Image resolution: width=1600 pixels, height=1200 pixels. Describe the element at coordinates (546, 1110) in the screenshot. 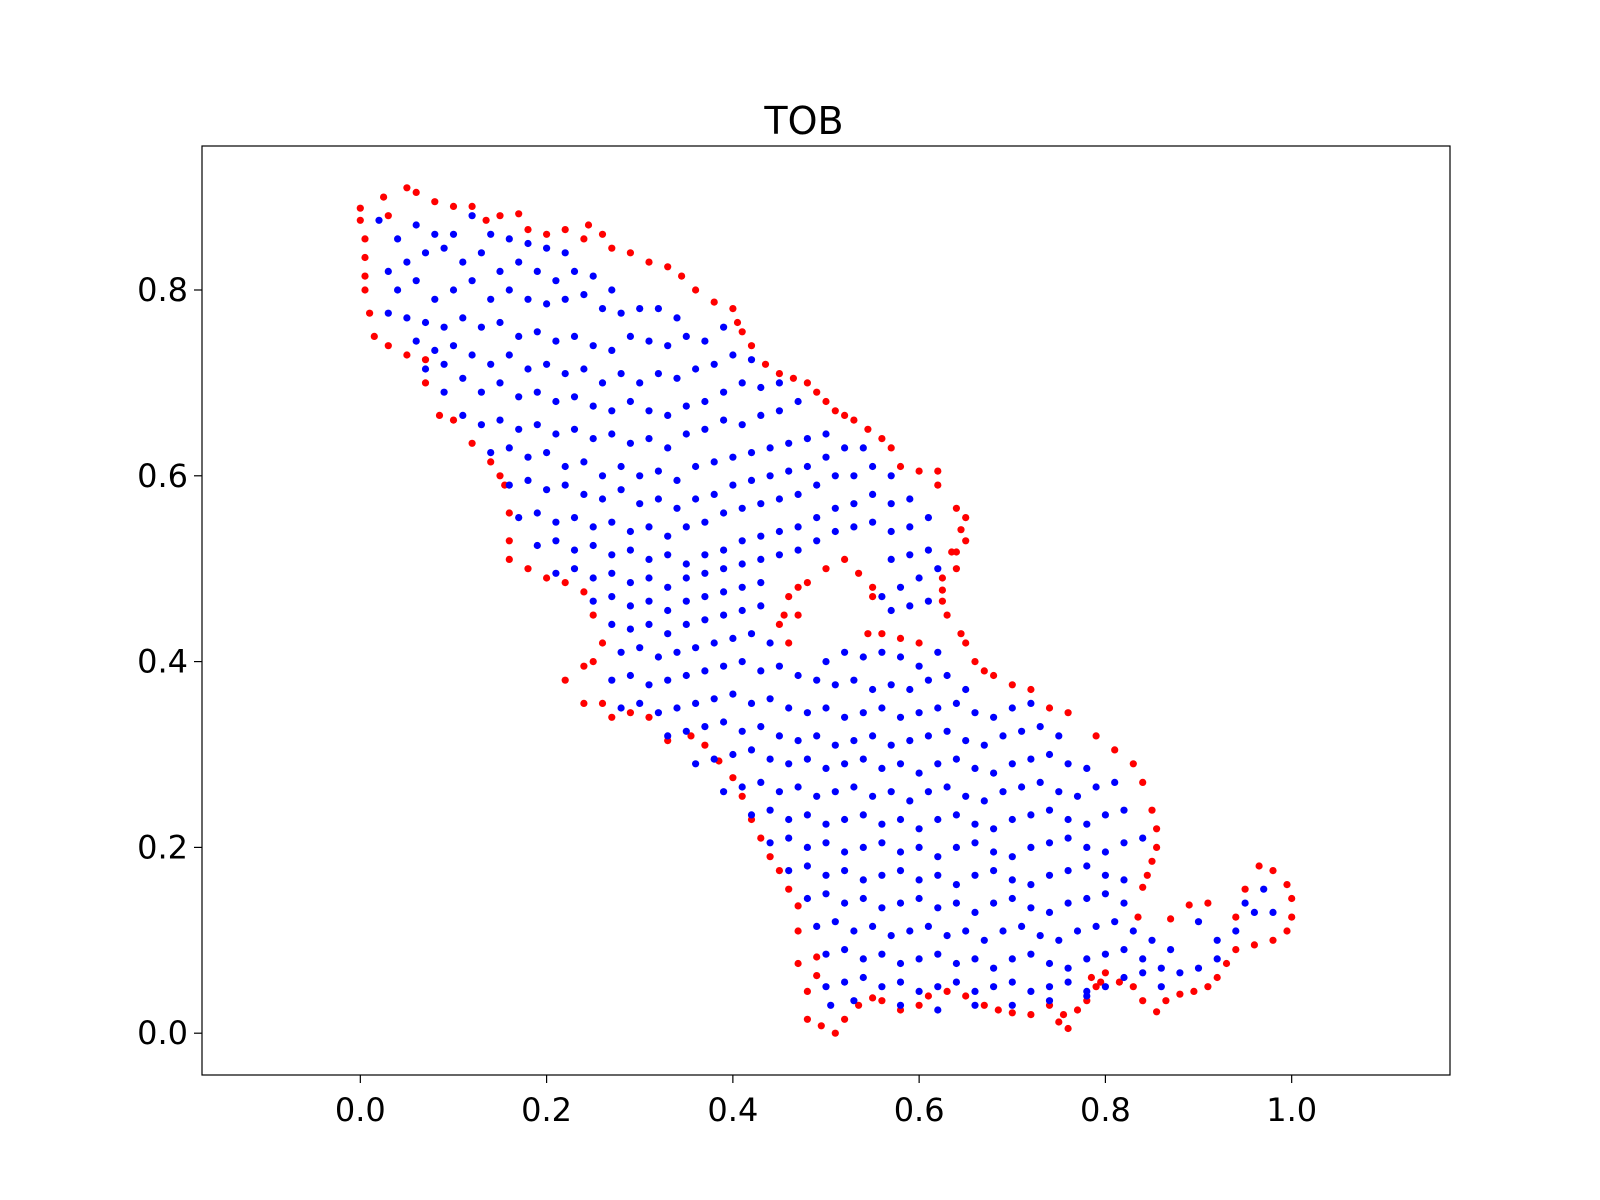

I see `x-tick-label: 0.2` at that location.